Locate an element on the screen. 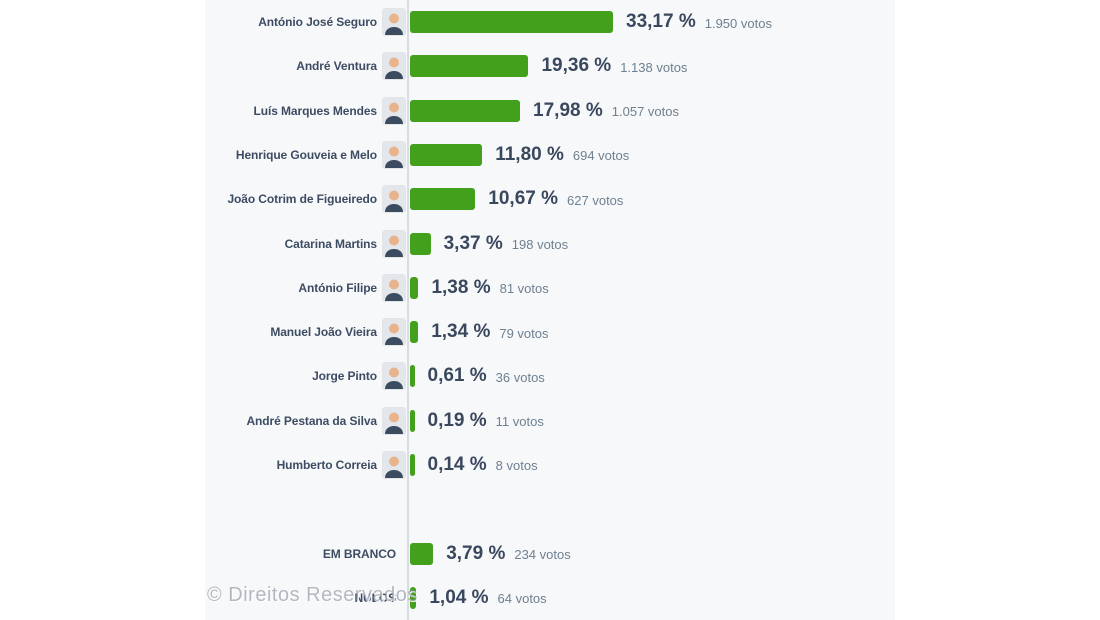 This screenshot has width=1100, height=620. candidate-name: Manuel João Vieira is located at coordinates (323, 332).